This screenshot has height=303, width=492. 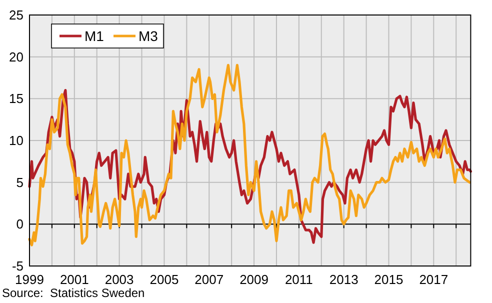 I want to click on x-tick-label: 1999, so click(x=29, y=279).